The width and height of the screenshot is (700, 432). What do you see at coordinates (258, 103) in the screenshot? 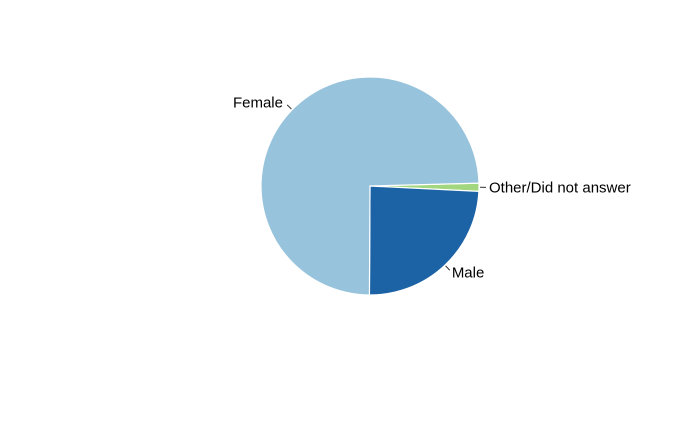
I see `label-female: Female` at bounding box center [258, 103].